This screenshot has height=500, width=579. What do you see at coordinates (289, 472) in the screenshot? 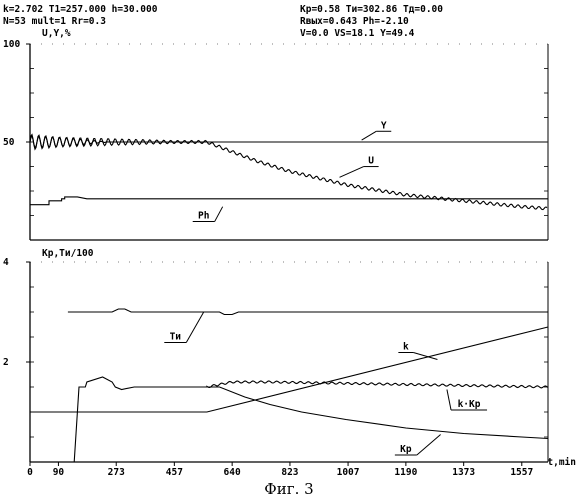
I see `x-tick-label-823: 823` at bounding box center [289, 472].